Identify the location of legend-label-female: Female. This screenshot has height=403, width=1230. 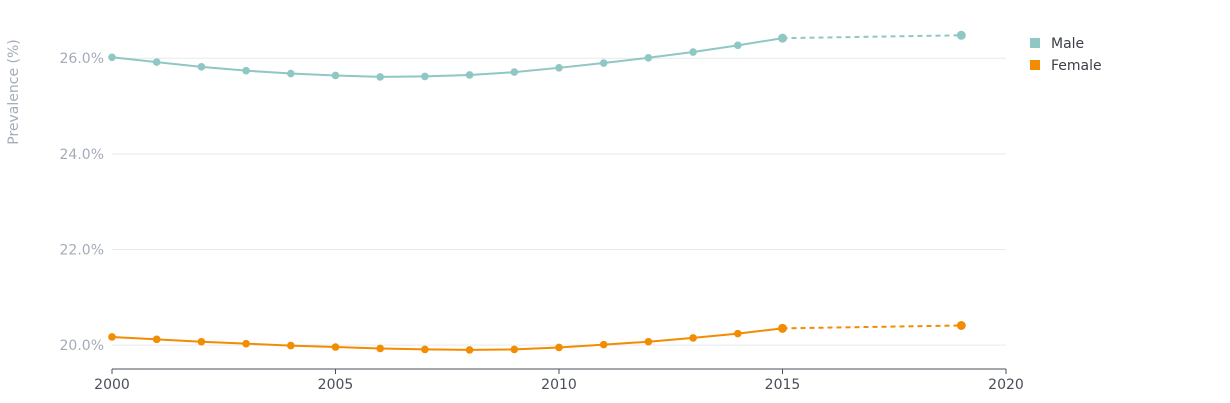
(1076, 66).